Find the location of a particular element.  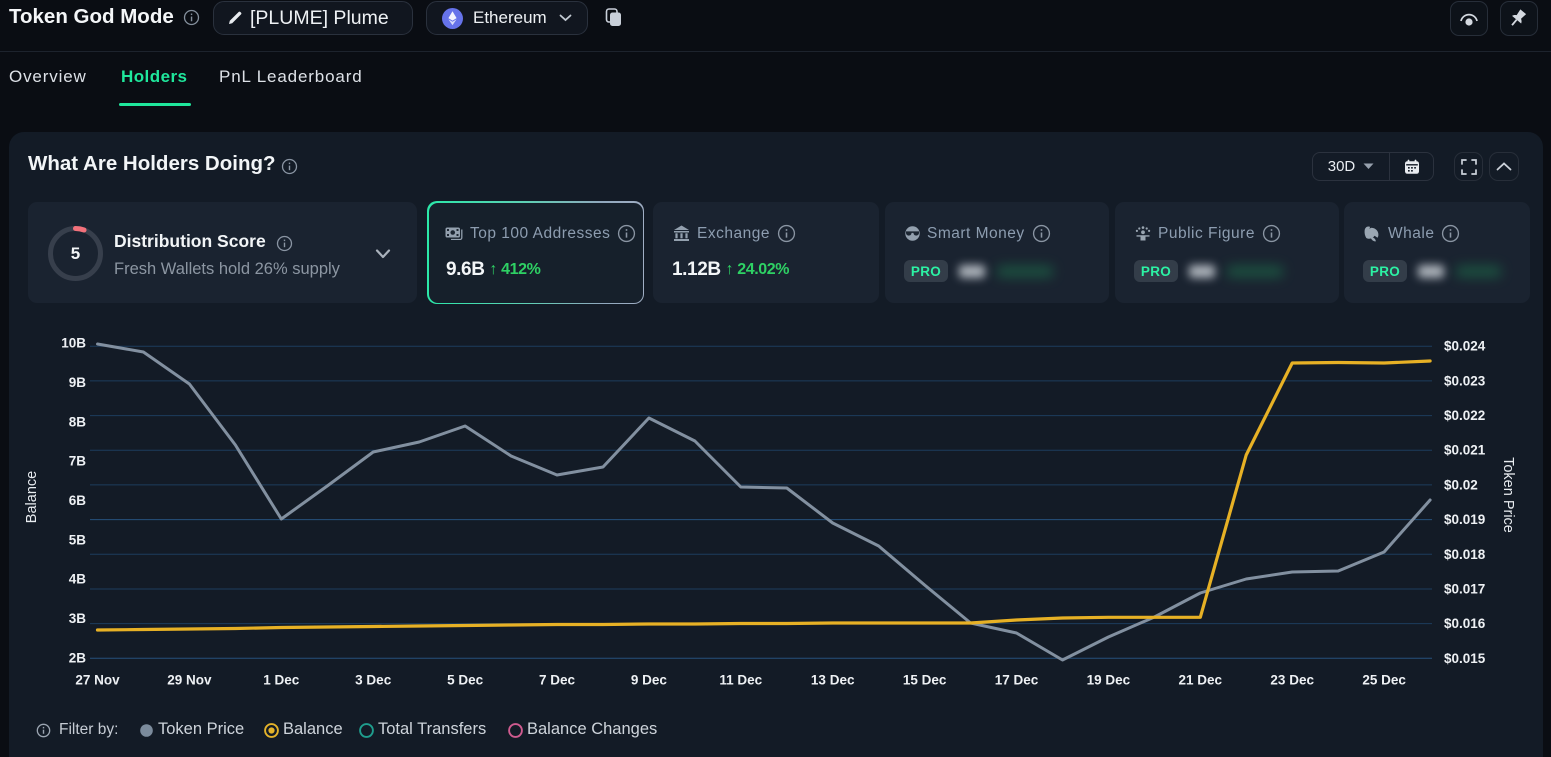

svg-text: 5B is located at coordinates (78, 539).